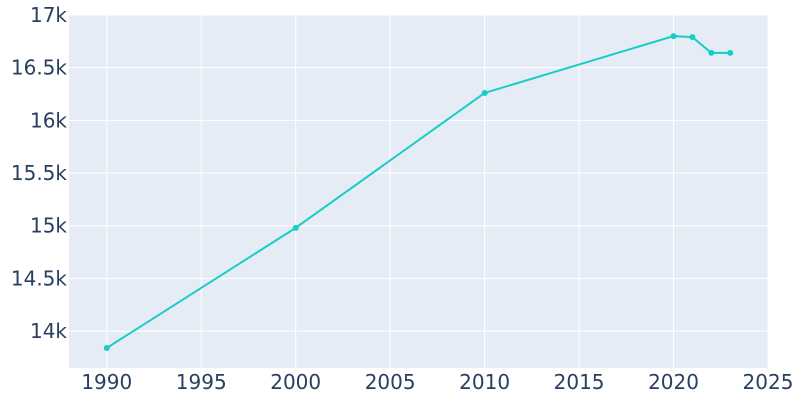 Image resolution: width=800 pixels, height=400 pixels. What do you see at coordinates (484, 92) in the screenshot?
I see `data-point-2010` at bounding box center [484, 92].